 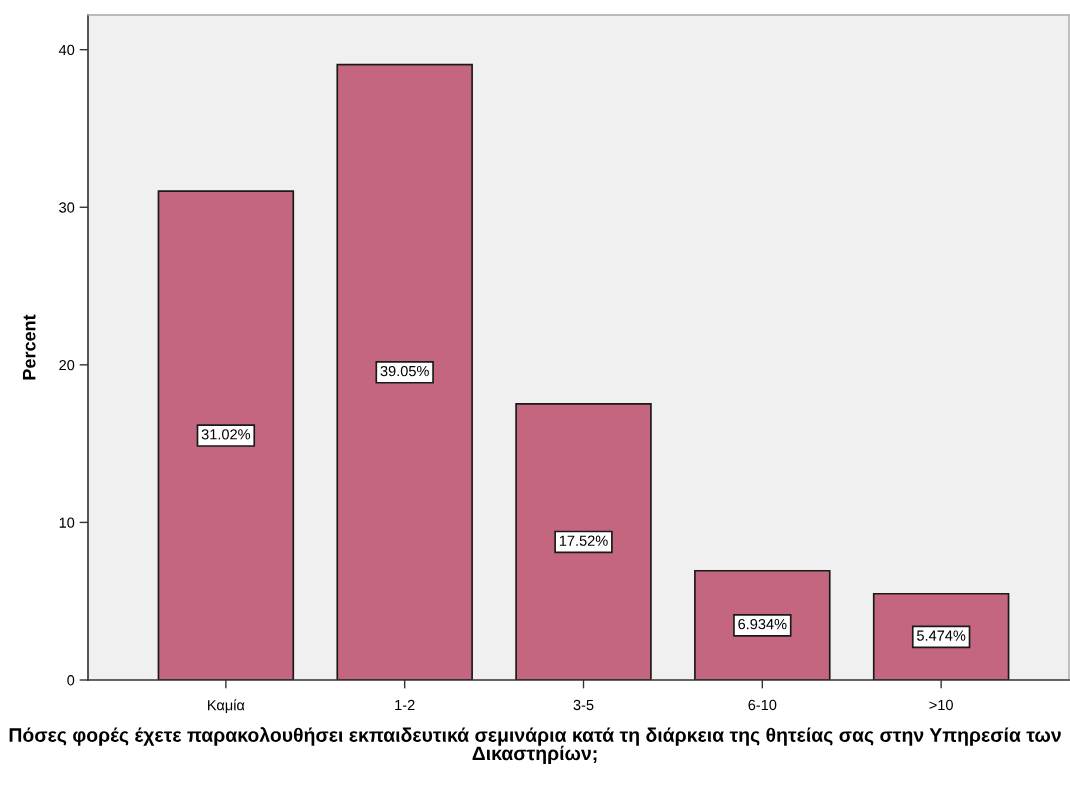 What do you see at coordinates (535, 746) in the screenshot?
I see `x-axis-title: Πόσες φορές έχετε παρακολουθήσει εκπαιδευτικά σεμινάρια κατά τη διάρκεια της θητείας σας στην Υπηρεσία των Δικαστηρίων;` at bounding box center [535, 746].